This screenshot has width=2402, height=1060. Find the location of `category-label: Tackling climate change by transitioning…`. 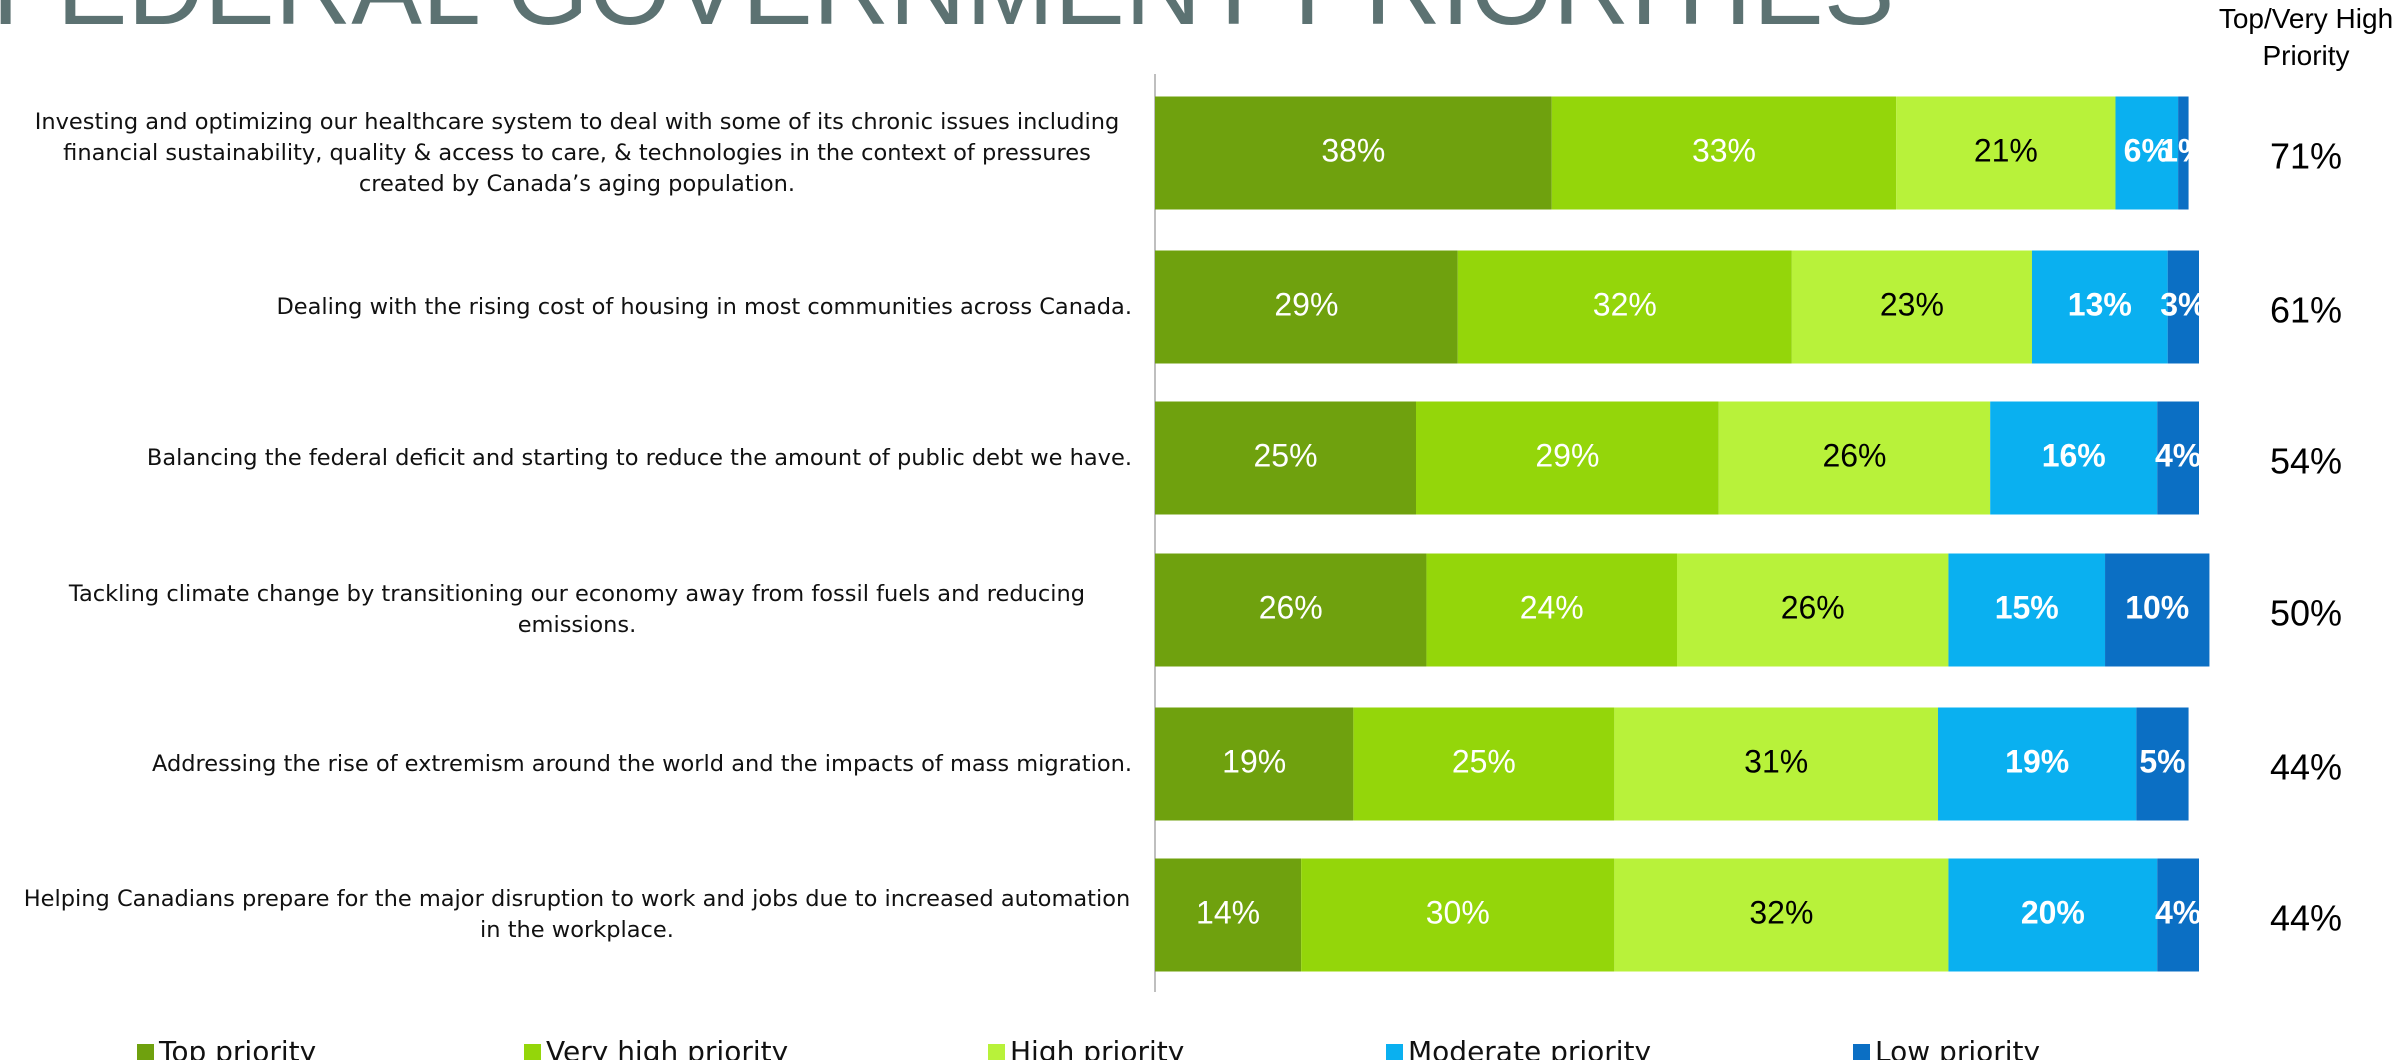

category-label: Tackling climate change by transitioning… is located at coordinates (566, 610).